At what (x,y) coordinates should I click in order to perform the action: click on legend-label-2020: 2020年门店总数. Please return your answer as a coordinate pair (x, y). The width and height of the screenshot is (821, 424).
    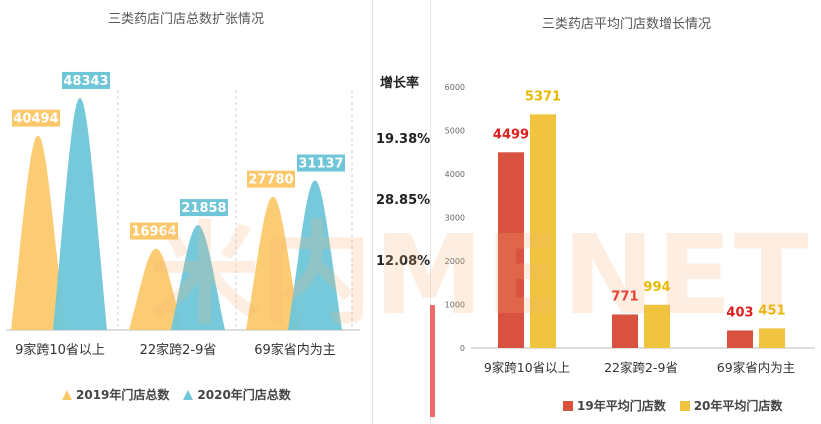
    Looking at the image, I should click on (244, 395).